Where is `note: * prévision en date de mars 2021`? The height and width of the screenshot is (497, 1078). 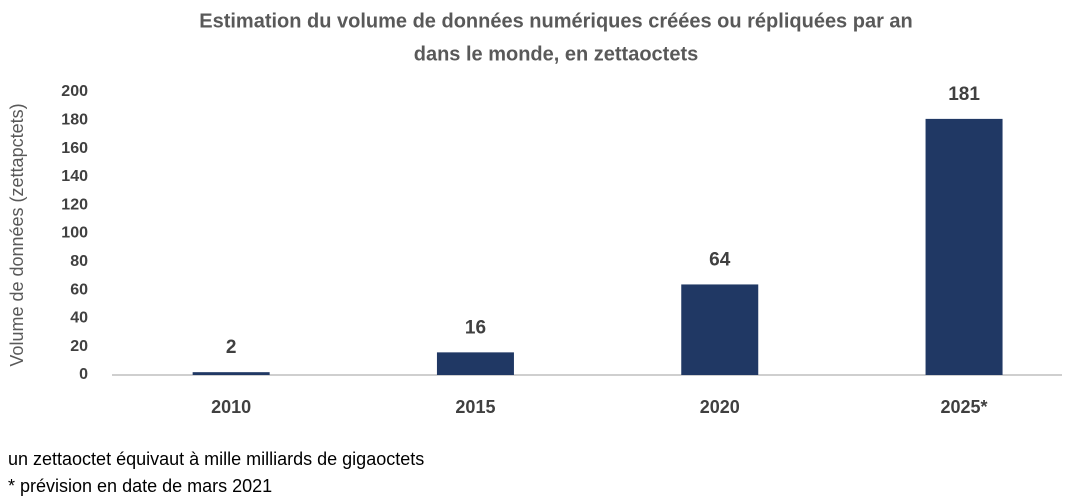
note: * prévision en date de mars 2021 is located at coordinates (140, 486).